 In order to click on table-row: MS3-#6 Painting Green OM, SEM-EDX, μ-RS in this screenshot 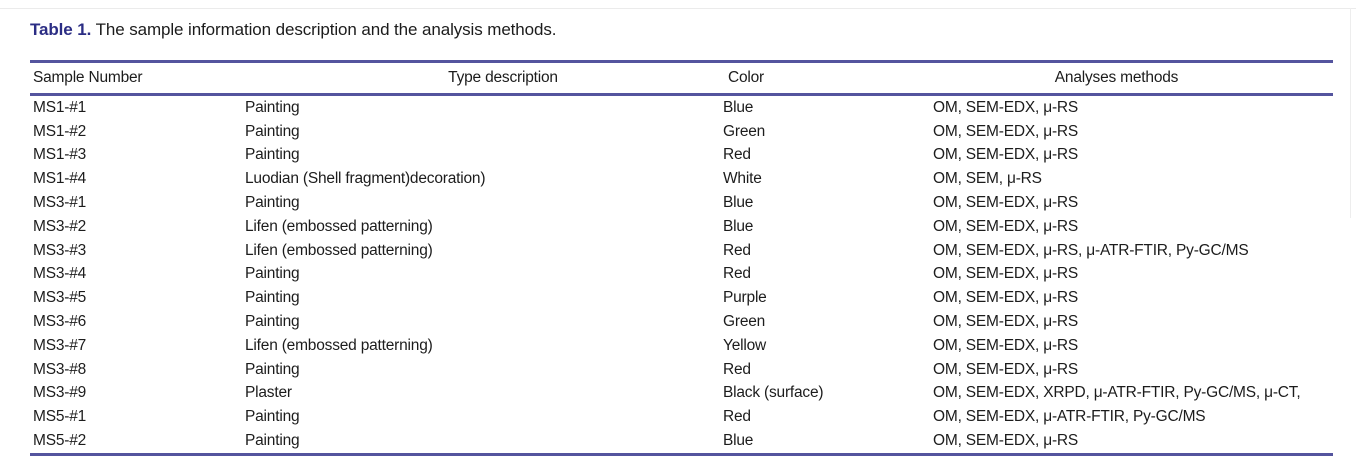, I will do `click(681, 322)`.